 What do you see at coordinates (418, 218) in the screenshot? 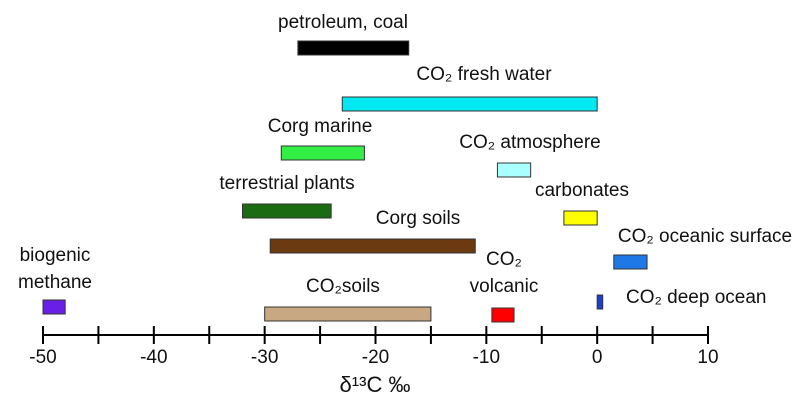
I see `range-label: Corg soils` at bounding box center [418, 218].